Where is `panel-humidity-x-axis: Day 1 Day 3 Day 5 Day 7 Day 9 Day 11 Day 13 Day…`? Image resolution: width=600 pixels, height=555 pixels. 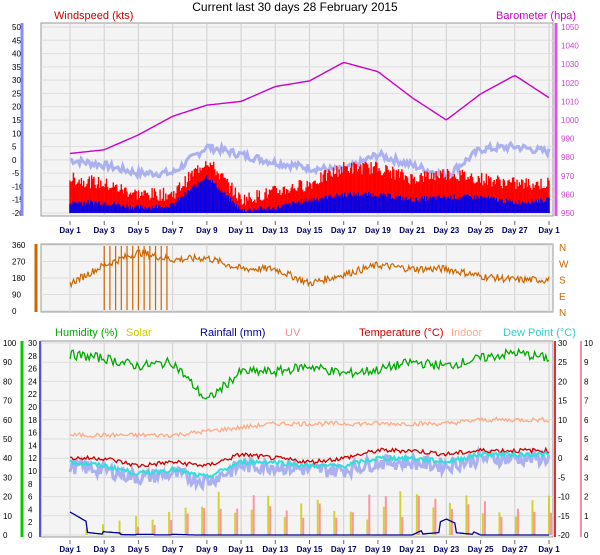 panel-humidity-x-axis: Day 1 Day 3 Day 5 Day 7 Day 9 Day 11 Day 13 Day… is located at coordinates (309, 547).